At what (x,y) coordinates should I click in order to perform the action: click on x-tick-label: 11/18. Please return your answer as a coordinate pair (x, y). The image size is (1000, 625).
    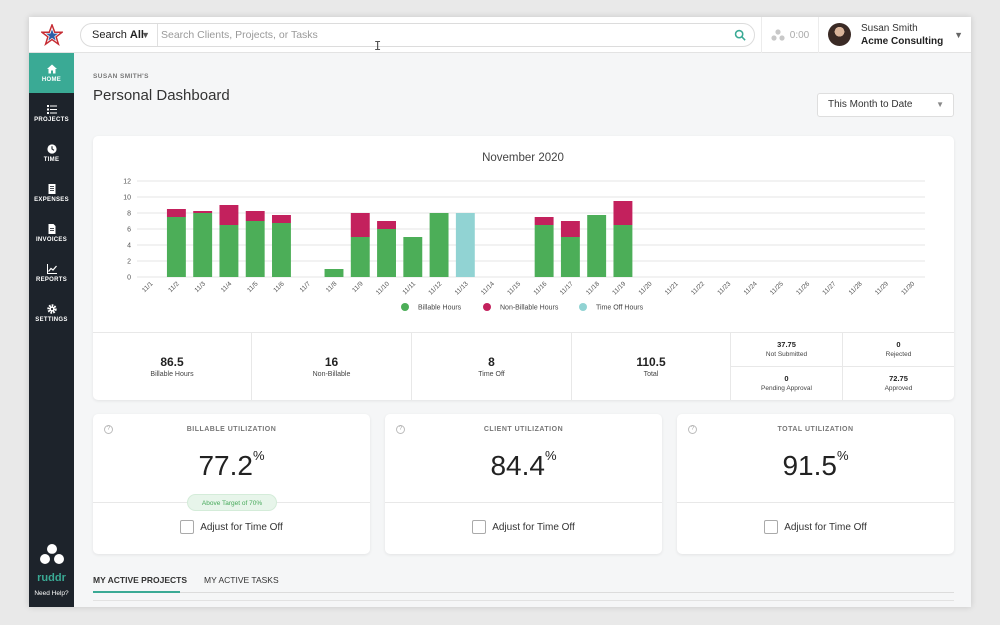
    Looking at the image, I should click on (593, 288).